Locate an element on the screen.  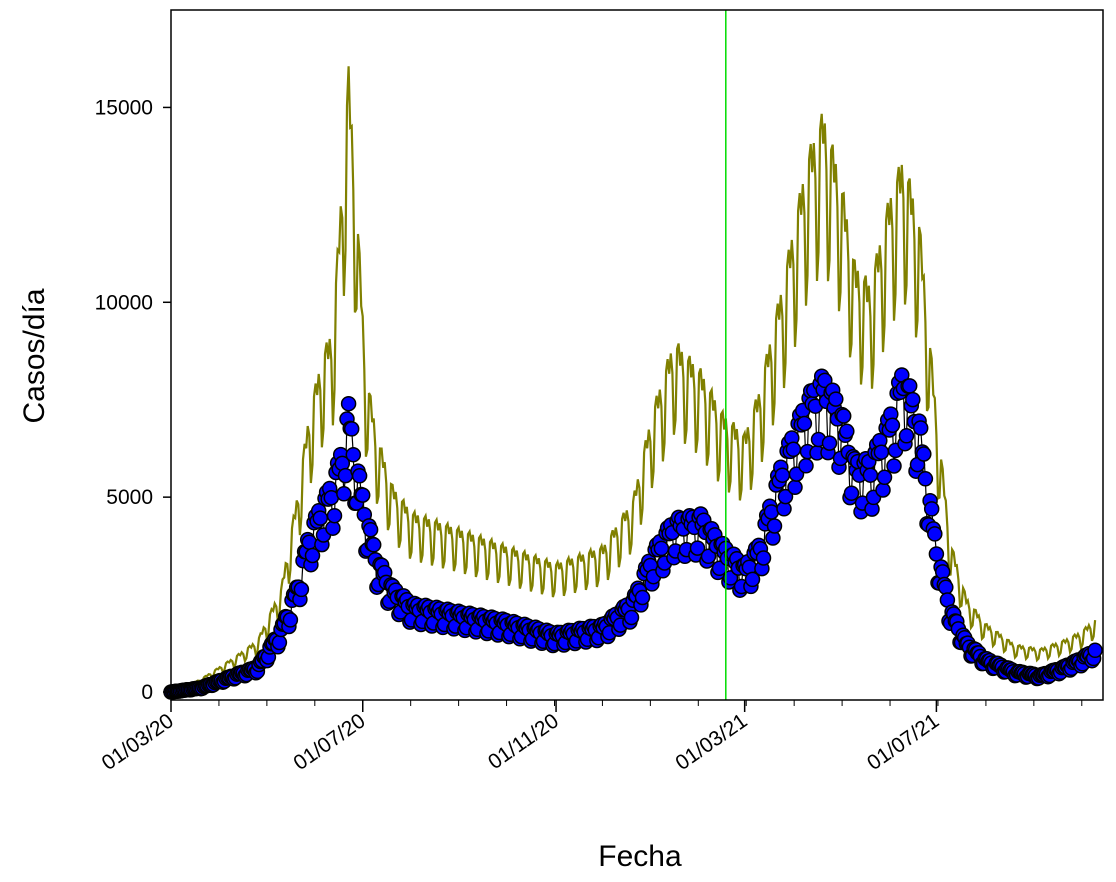
y-axis-title: Casos/día is located at coordinates (34, 355).